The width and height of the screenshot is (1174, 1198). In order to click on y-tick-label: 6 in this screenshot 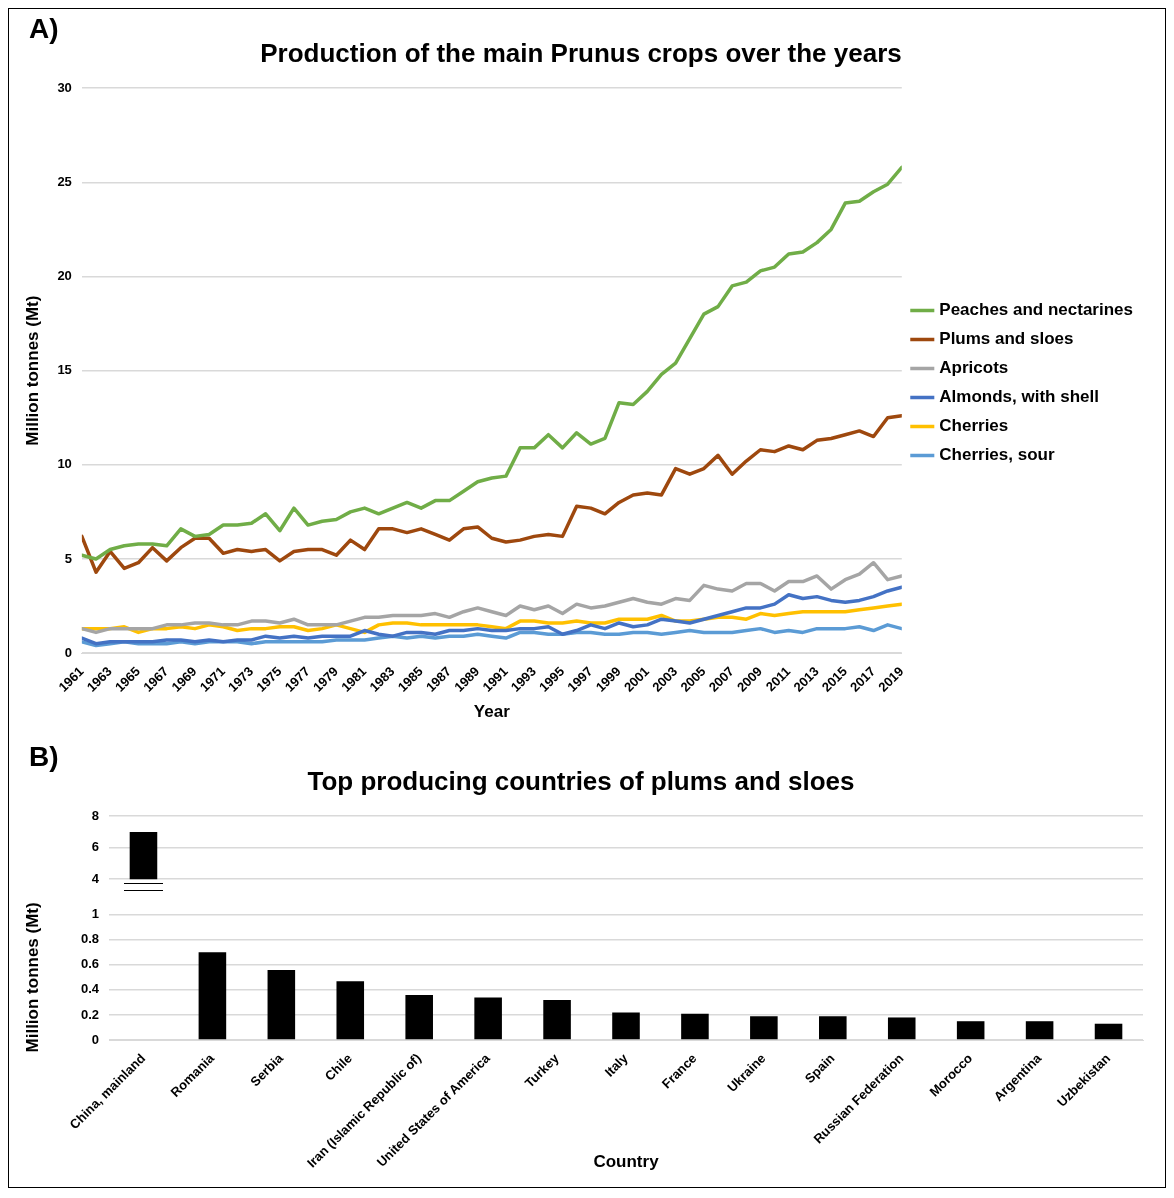, I will do `click(95, 847)`.